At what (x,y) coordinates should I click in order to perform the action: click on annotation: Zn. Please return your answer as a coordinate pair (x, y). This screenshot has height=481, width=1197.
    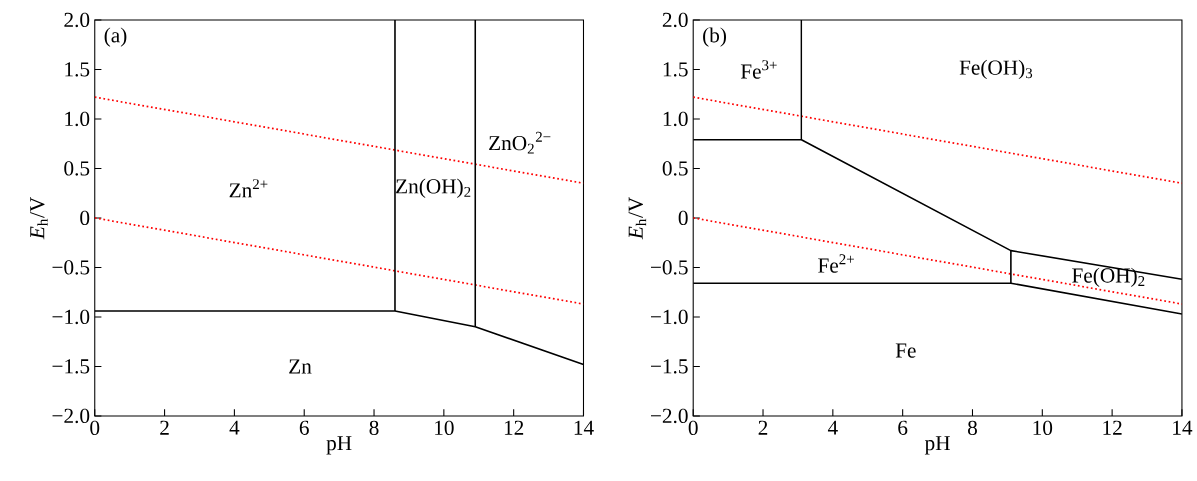
    Looking at the image, I should click on (300, 366).